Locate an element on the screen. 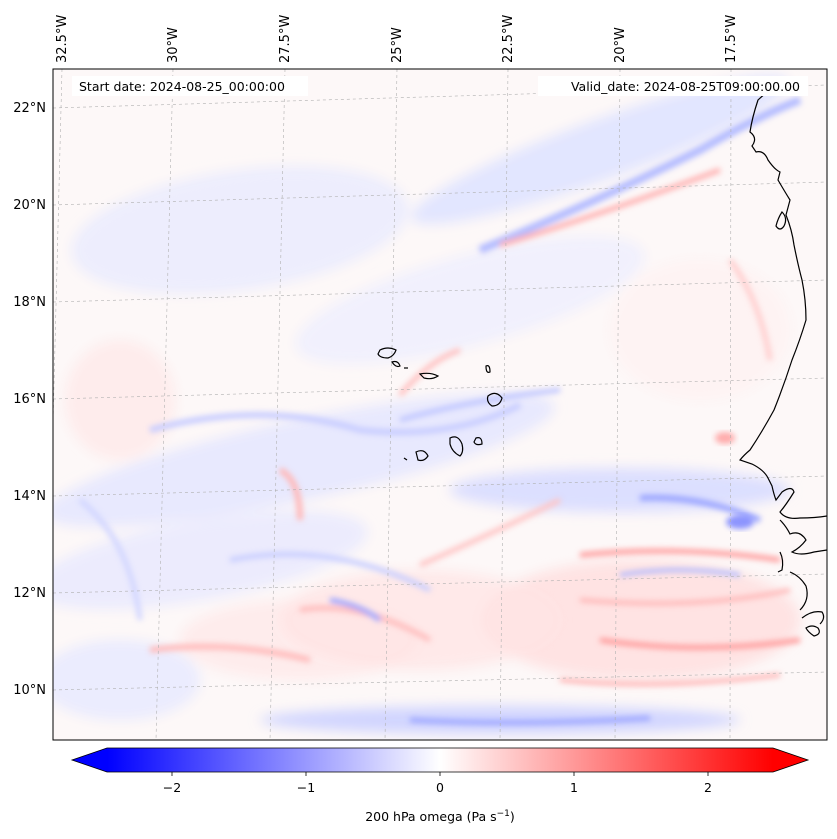  guinea-bissau-coastline is located at coordinates (801, 594).